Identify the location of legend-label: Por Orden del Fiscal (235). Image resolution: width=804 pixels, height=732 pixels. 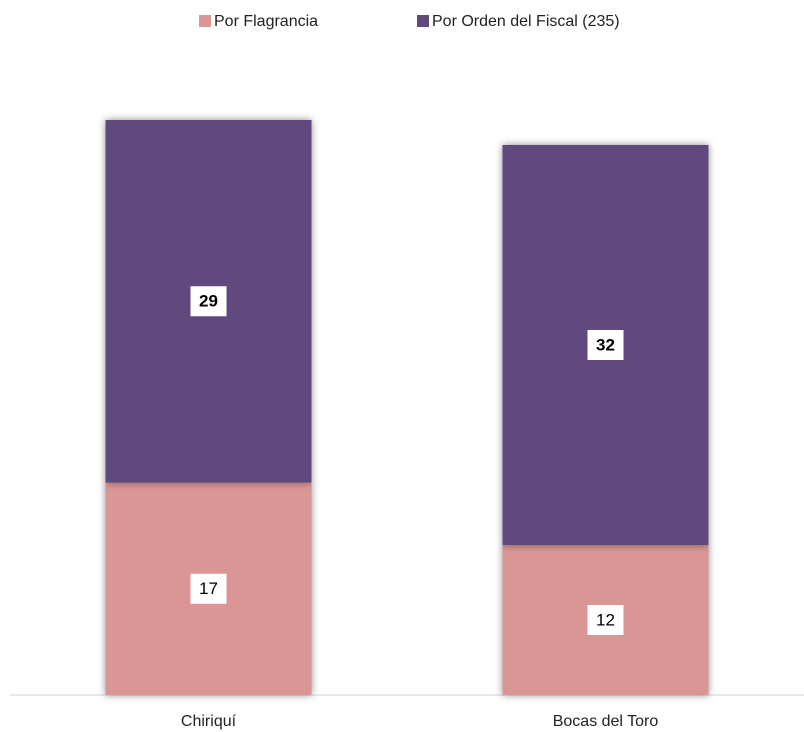
(526, 21).